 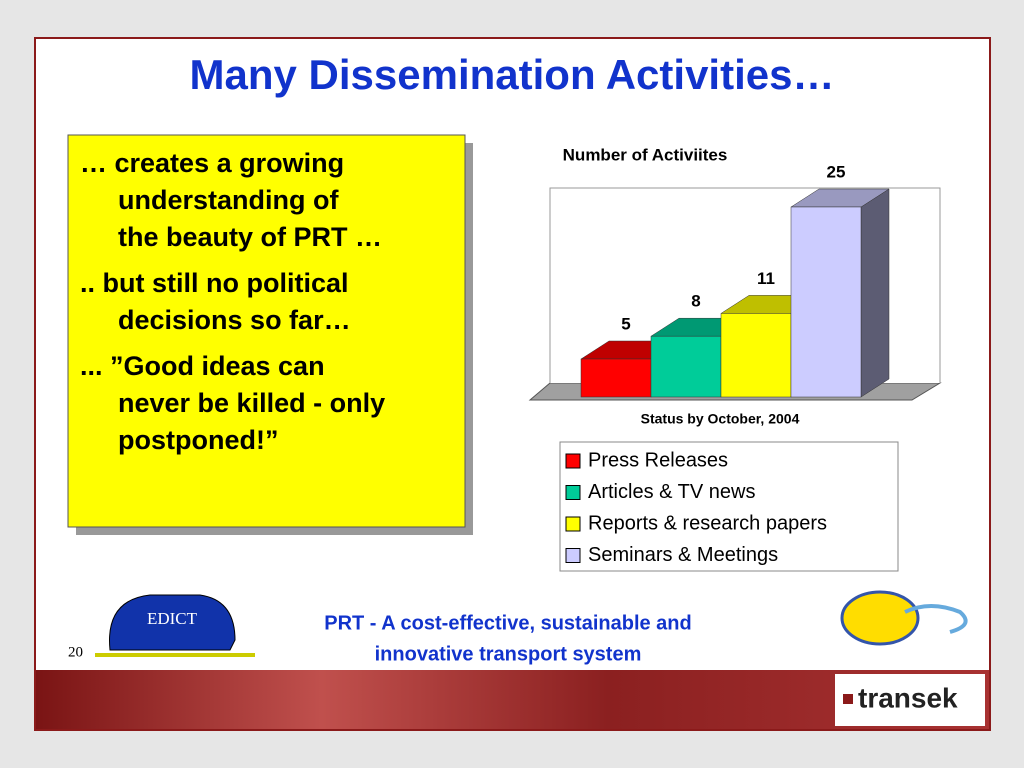 What do you see at coordinates (848, 699) in the screenshot?
I see `transek-mark` at bounding box center [848, 699].